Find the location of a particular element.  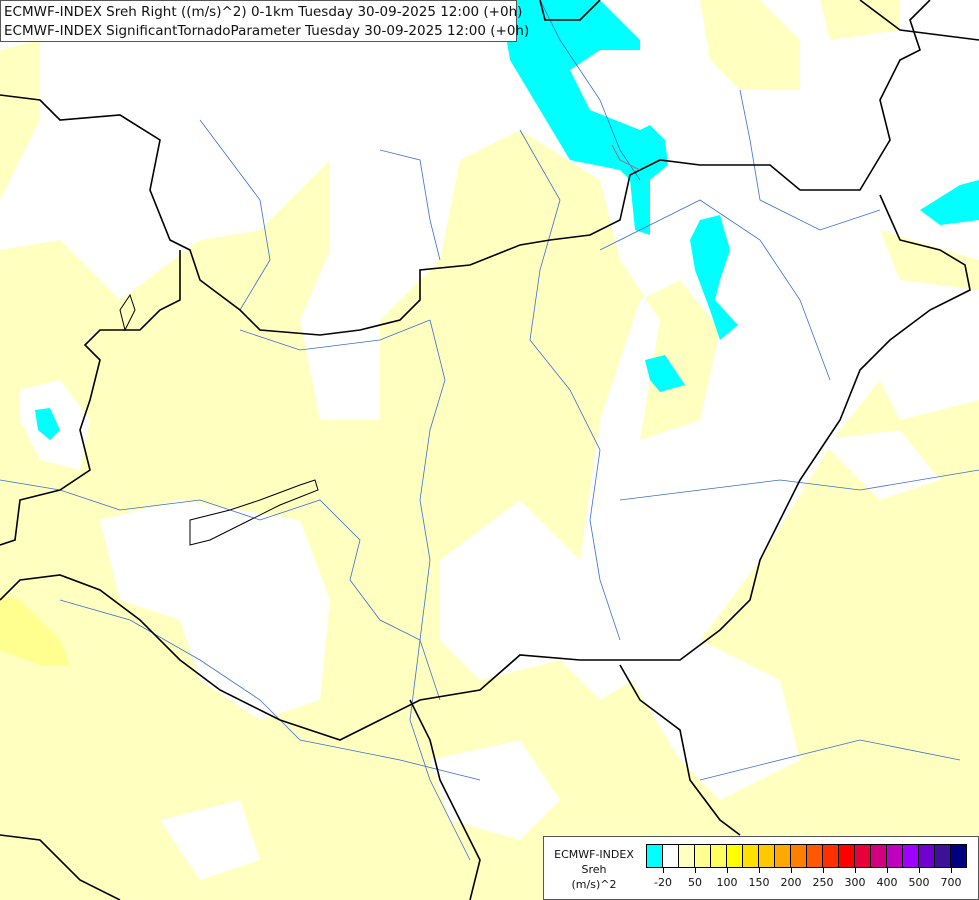

legend-title: ECMWF-INDEX Sreh (m/s)^2 is located at coordinates (594, 869).